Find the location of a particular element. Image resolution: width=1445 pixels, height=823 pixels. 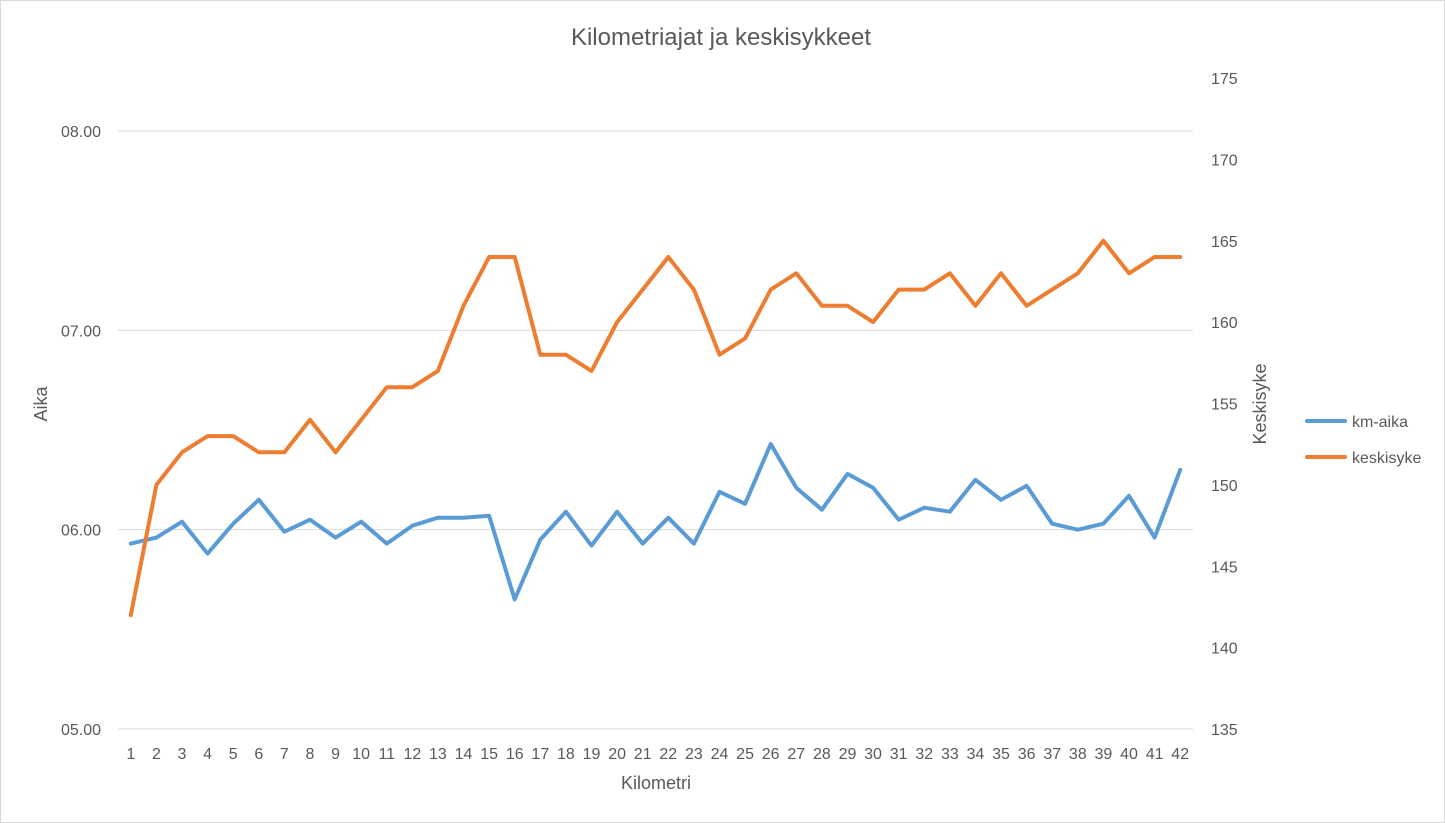

x-tick-label: 2 is located at coordinates (156, 754).